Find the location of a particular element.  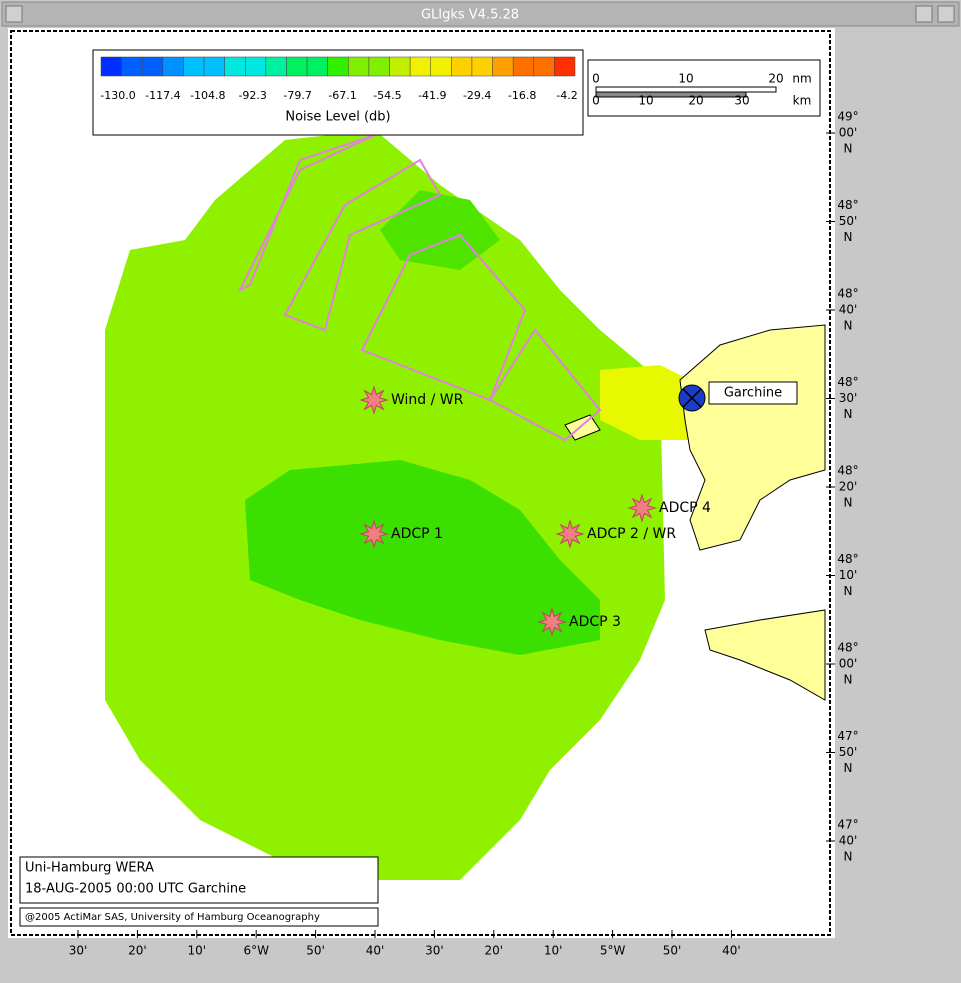

window-title: GLIgks V4.5.28 is located at coordinates (470, 15).